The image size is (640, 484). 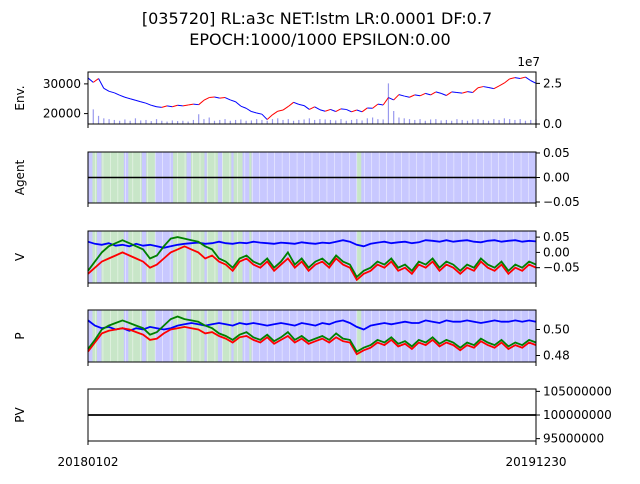 I want to click on env-left-tick-label: 20000, so click(x=62, y=114).